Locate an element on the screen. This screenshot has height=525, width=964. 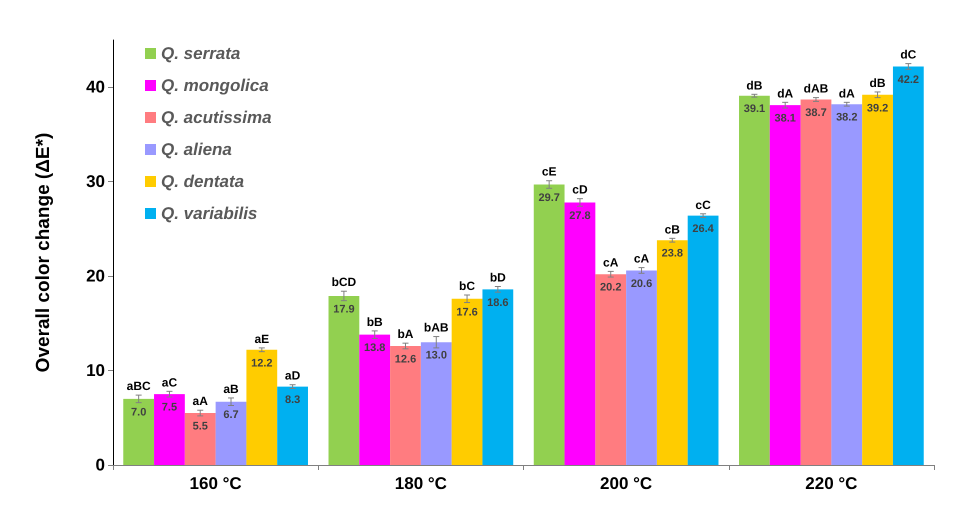
data-label: 26.4 is located at coordinates (703, 229).